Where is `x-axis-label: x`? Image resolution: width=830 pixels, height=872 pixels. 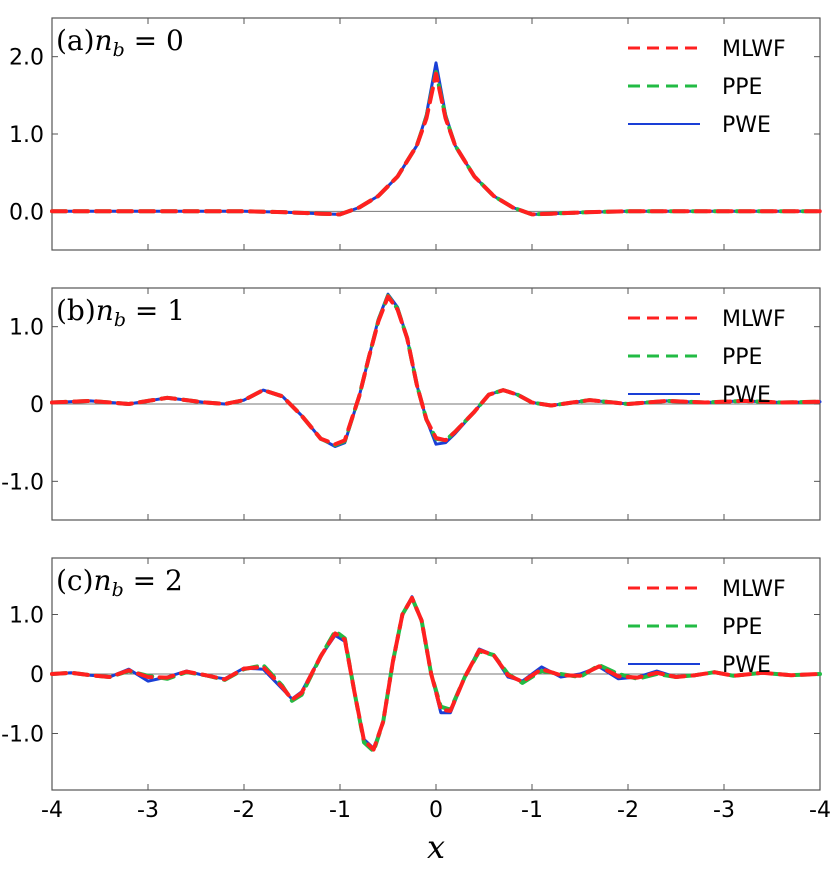
x-axis-label: x is located at coordinates (436, 847).